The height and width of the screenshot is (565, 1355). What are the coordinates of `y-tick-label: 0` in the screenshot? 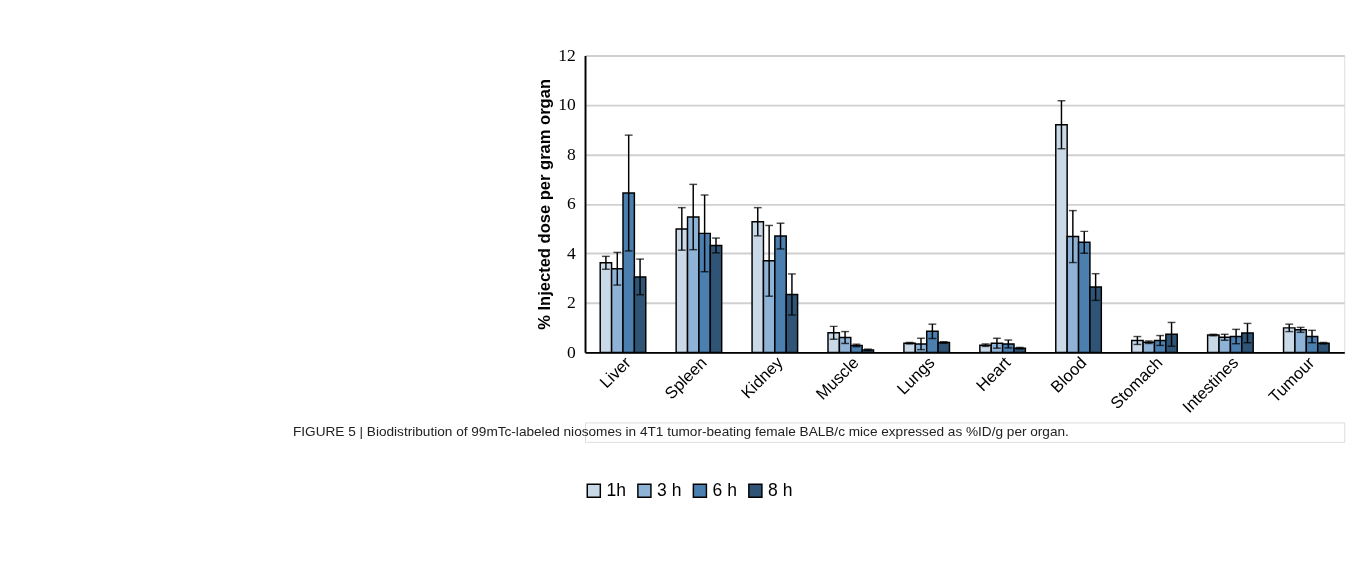 It's located at (572, 351).